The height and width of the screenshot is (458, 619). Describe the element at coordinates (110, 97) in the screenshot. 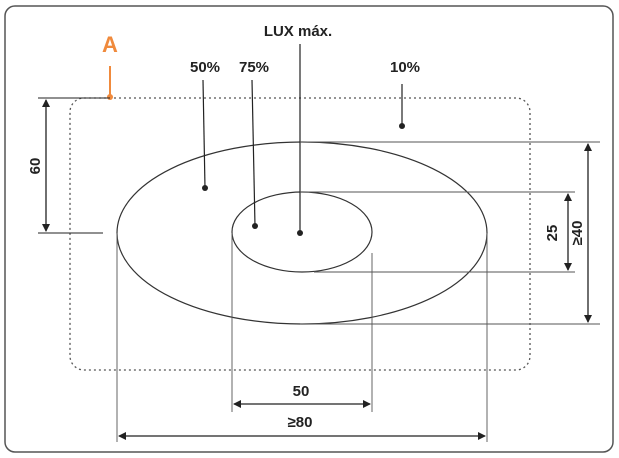

I see `point-a-dot` at that location.